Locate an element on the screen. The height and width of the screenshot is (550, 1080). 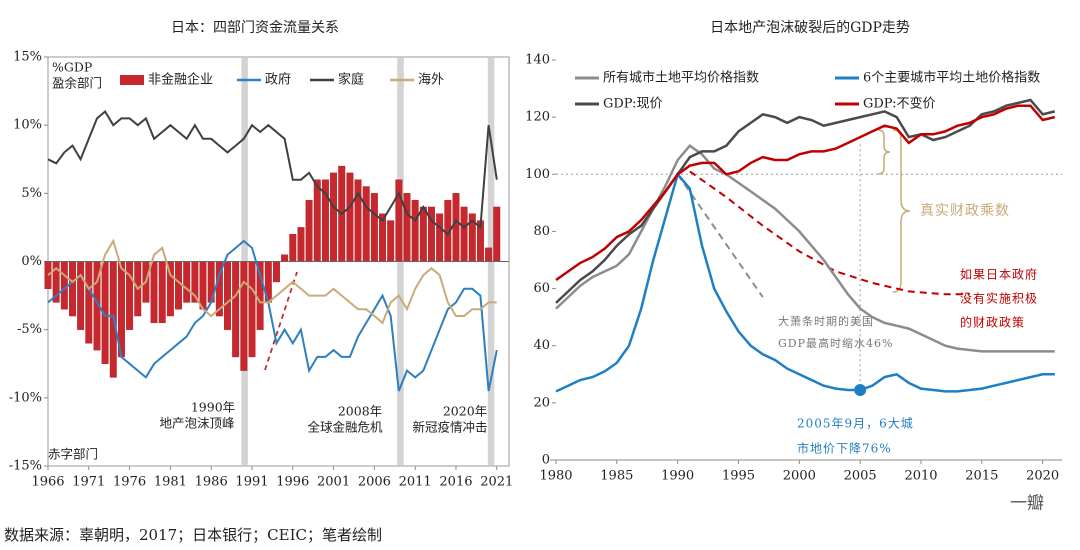
x-tick-label: 1991 is located at coordinates (251, 482).